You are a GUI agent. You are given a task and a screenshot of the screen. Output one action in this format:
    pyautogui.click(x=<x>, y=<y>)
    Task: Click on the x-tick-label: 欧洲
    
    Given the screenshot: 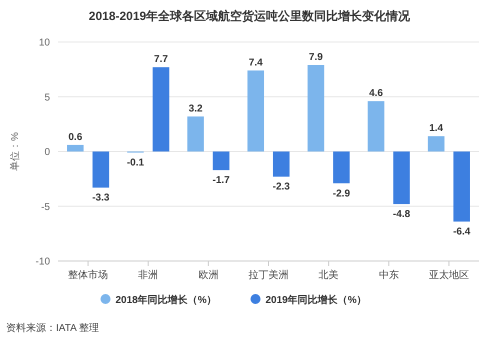 What is the action you would take?
    pyautogui.click(x=208, y=275)
    